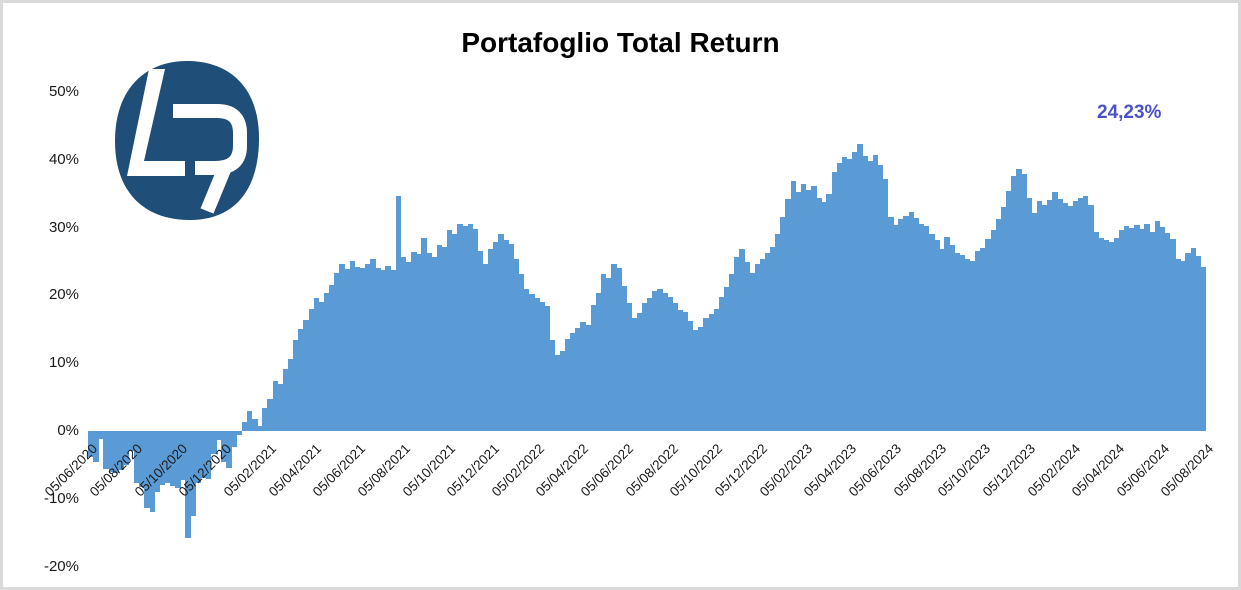  I want to click on lr-logo: LR, so click(187, 140).